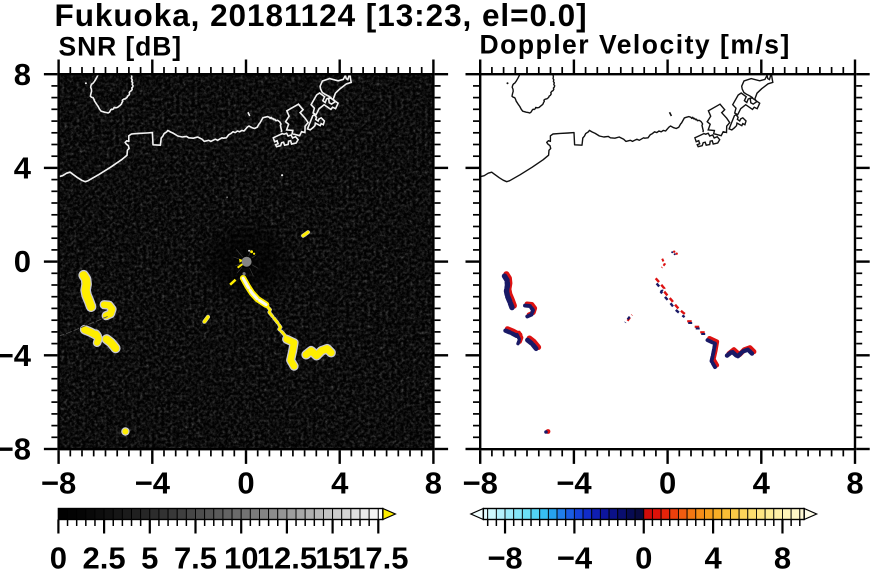 The width and height of the screenshot is (870, 570). What do you see at coordinates (149, 555) in the screenshot?
I see `svg-text: 5` at bounding box center [149, 555].